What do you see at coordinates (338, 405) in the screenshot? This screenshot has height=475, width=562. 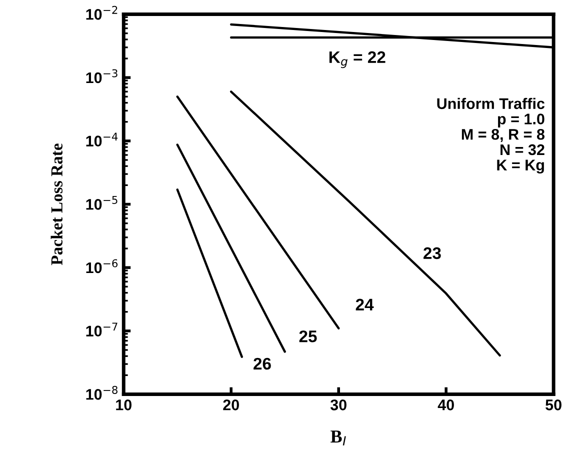 I see `x-tick-label: 30` at bounding box center [338, 405].